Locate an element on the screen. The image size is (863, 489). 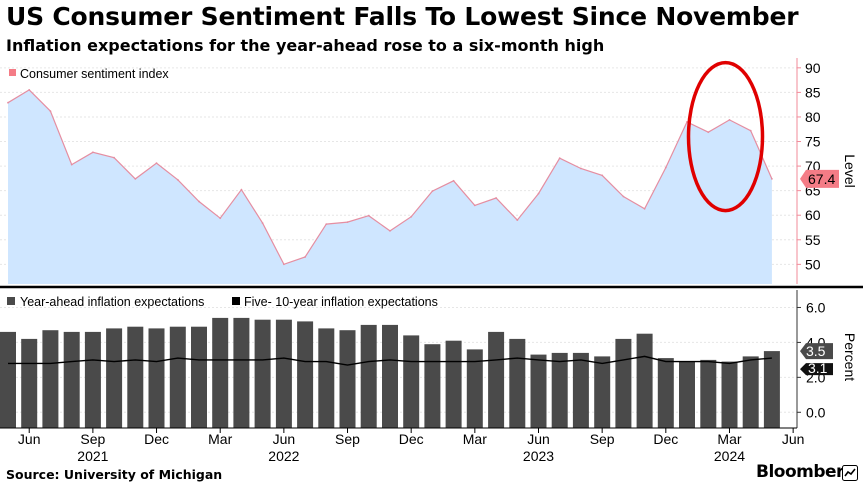
y-tick-label-top: 50 is located at coordinates (813, 264).